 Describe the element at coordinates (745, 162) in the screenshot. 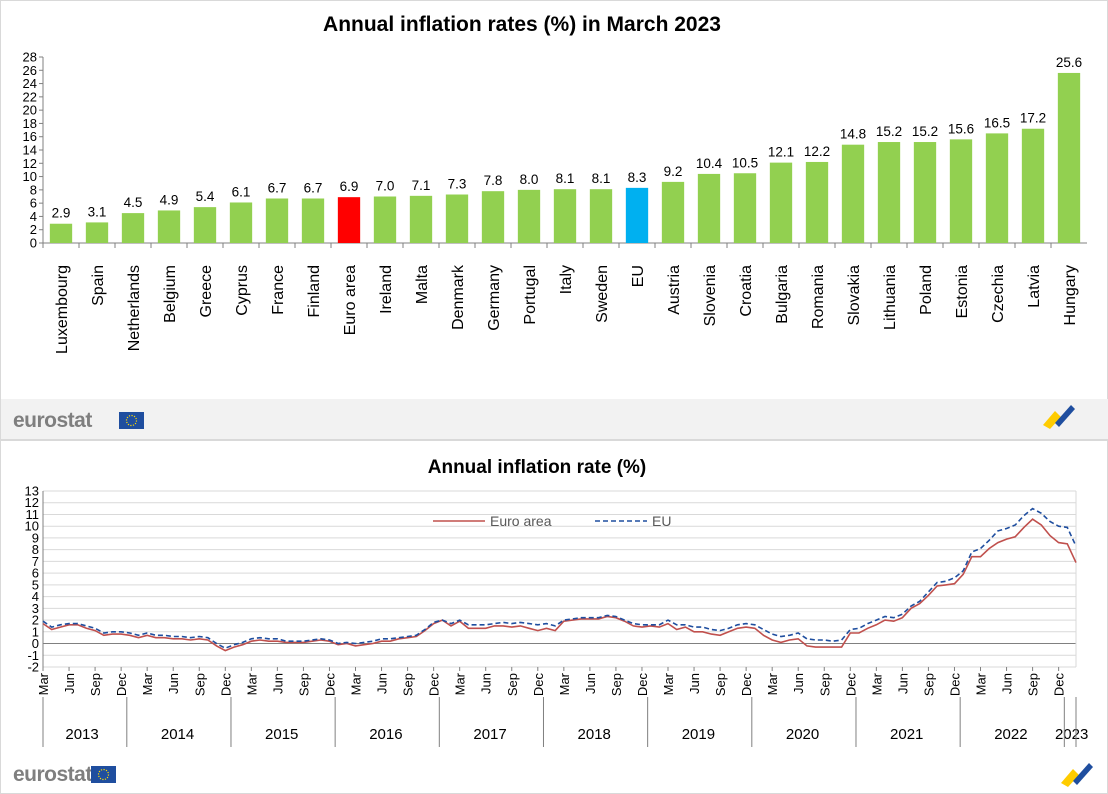

I see `bar-value-label: 10.5` at that location.